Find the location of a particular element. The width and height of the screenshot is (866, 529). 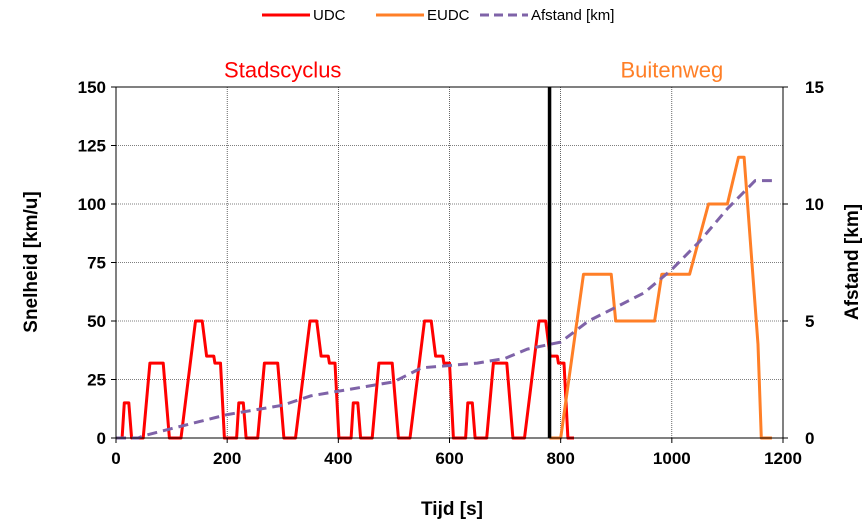

legend-label-1: UDC is located at coordinates (329, 15).